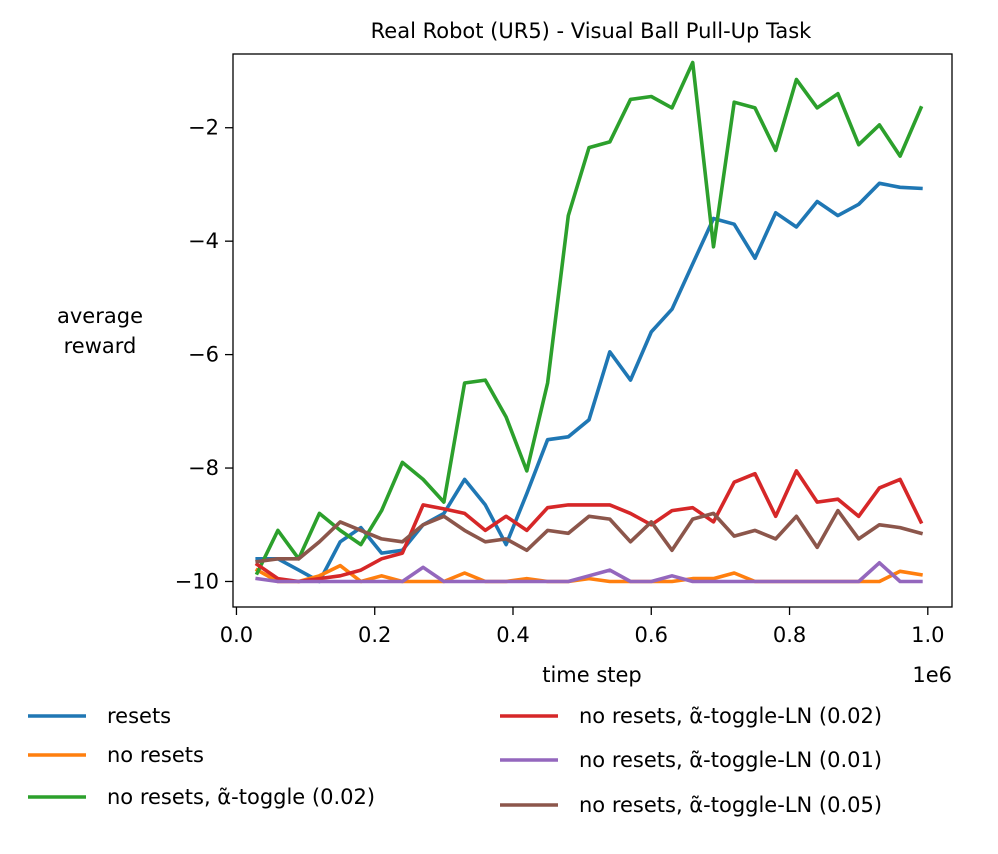  Describe the element at coordinates (592, 675) in the screenshot. I see `x-axis-label: time step` at that location.